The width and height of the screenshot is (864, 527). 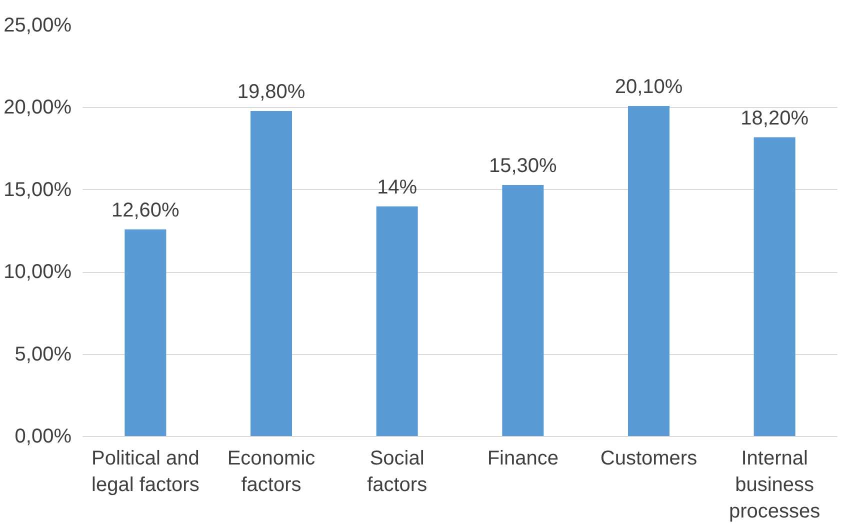 What do you see at coordinates (774, 118) in the screenshot?
I see `data-label: 18,20%` at bounding box center [774, 118].